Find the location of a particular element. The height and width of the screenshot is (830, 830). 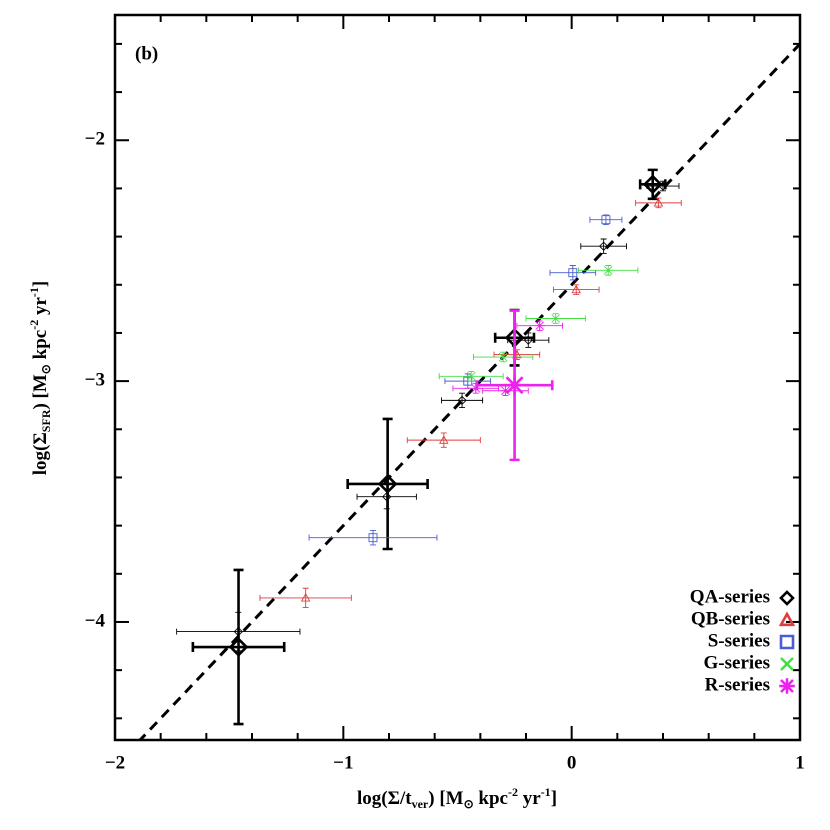

y-label-part: ) [M is located at coordinates (40, 391).